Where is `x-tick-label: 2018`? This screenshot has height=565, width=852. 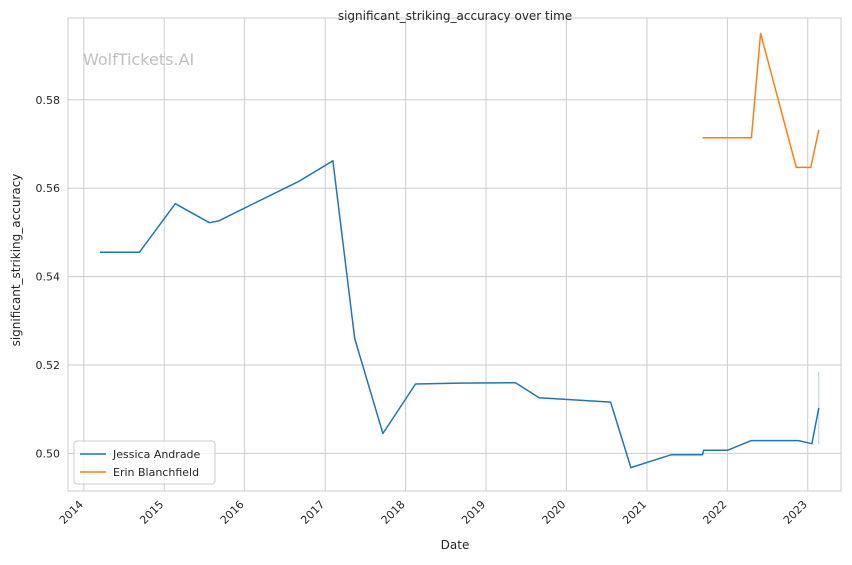
x-tick-label: 2018 is located at coordinates (393, 512).